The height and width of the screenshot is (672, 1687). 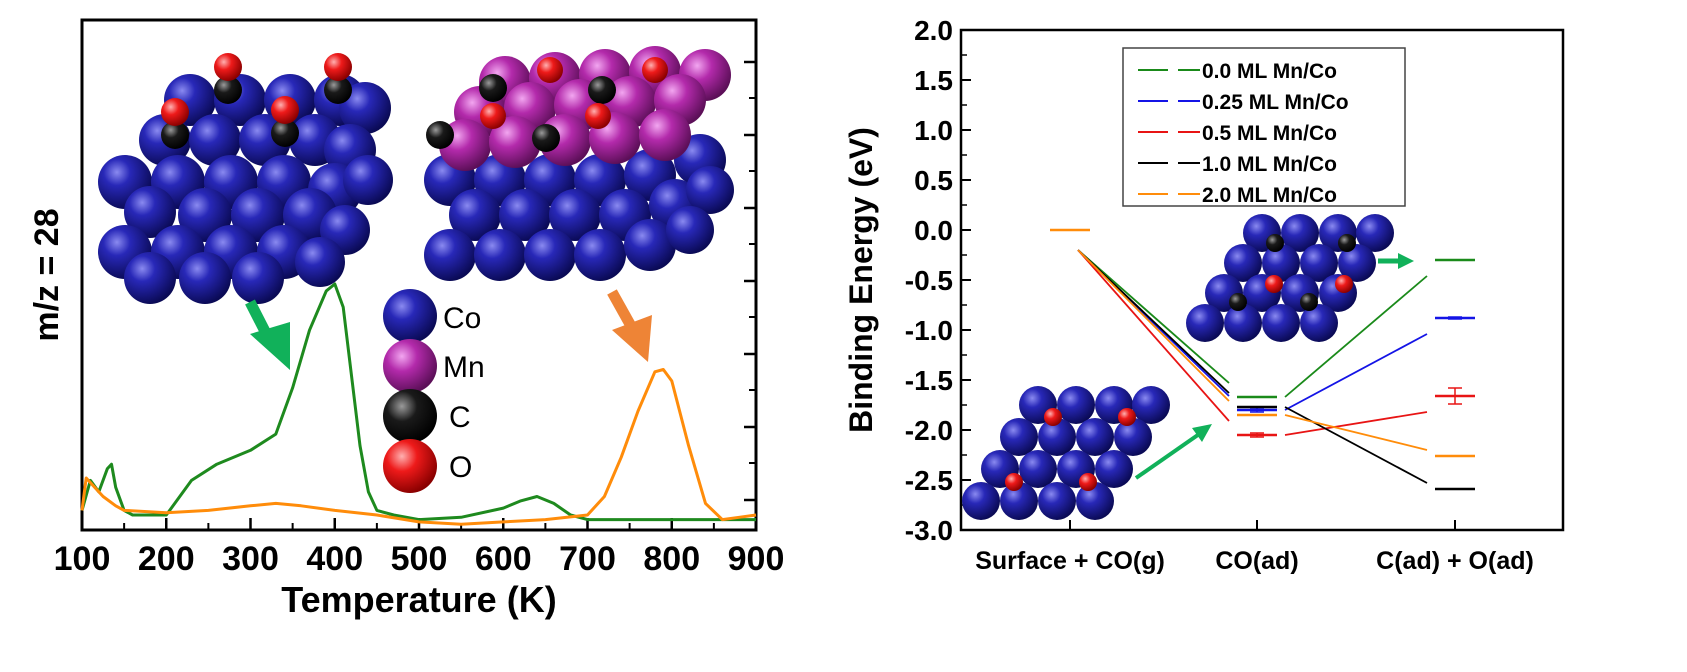 What do you see at coordinates (460, 467) in the screenshot?
I see `legend-o-label: O` at bounding box center [460, 467].